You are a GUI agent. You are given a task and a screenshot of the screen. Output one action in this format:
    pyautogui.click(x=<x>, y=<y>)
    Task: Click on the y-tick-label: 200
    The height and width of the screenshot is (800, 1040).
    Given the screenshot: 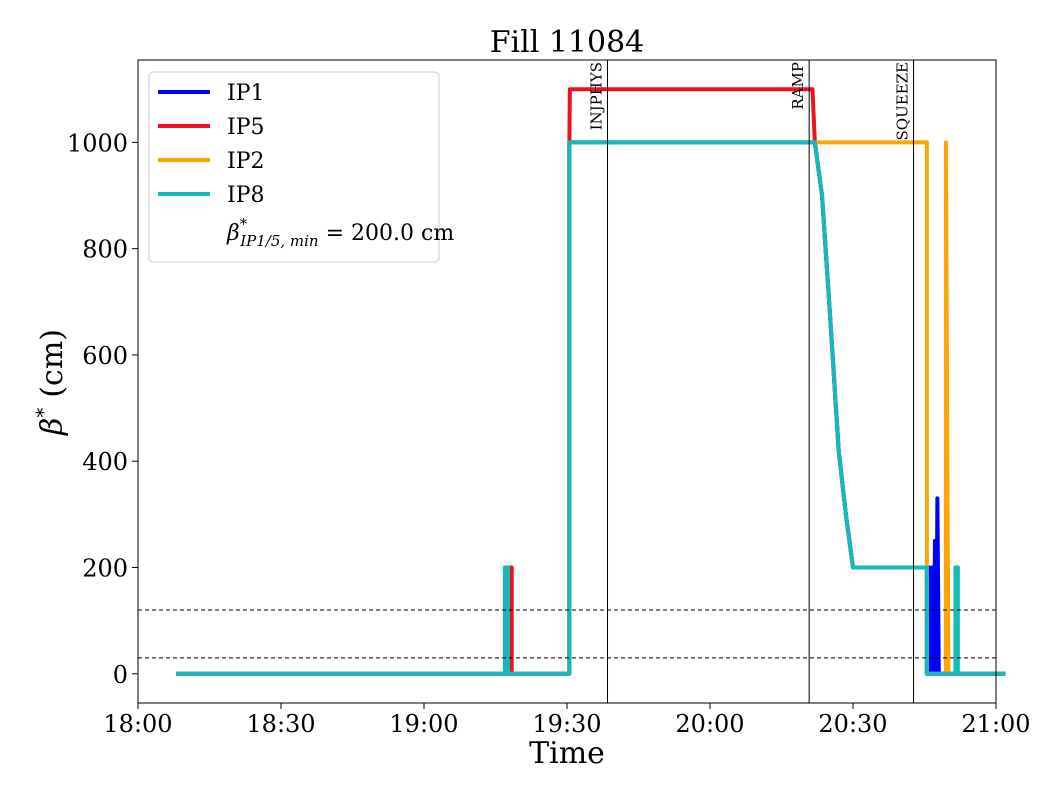 What is the action you would take?
    pyautogui.click(x=105, y=568)
    